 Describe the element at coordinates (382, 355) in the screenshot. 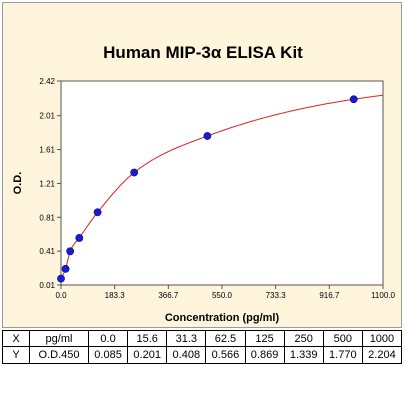

I see `table-cell: 2.204` at that location.